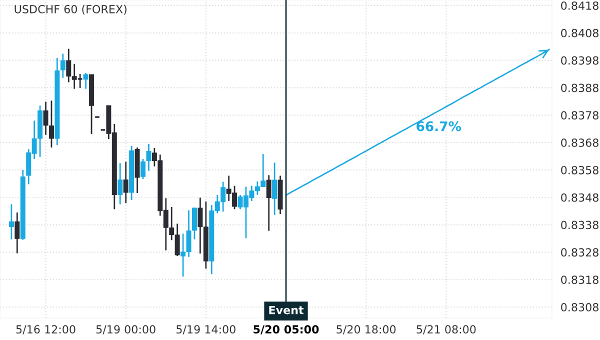 The image size is (600, 340). Describe the element at coordinates (579, 88) in the screenshot. I see `y-tick-label: 0.8388` at that location.